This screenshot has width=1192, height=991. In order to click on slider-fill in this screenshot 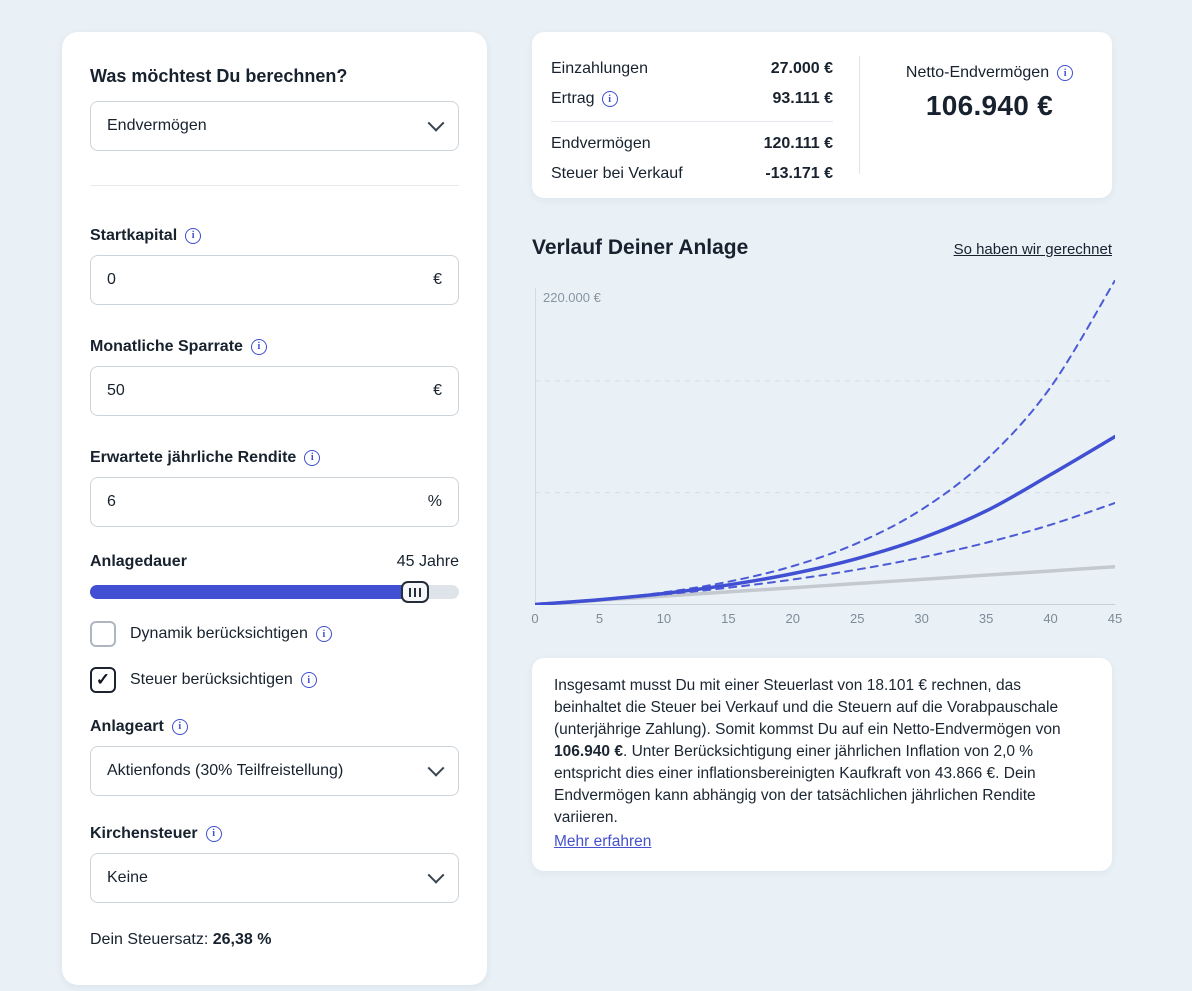, I will do `click(252, 592)`.